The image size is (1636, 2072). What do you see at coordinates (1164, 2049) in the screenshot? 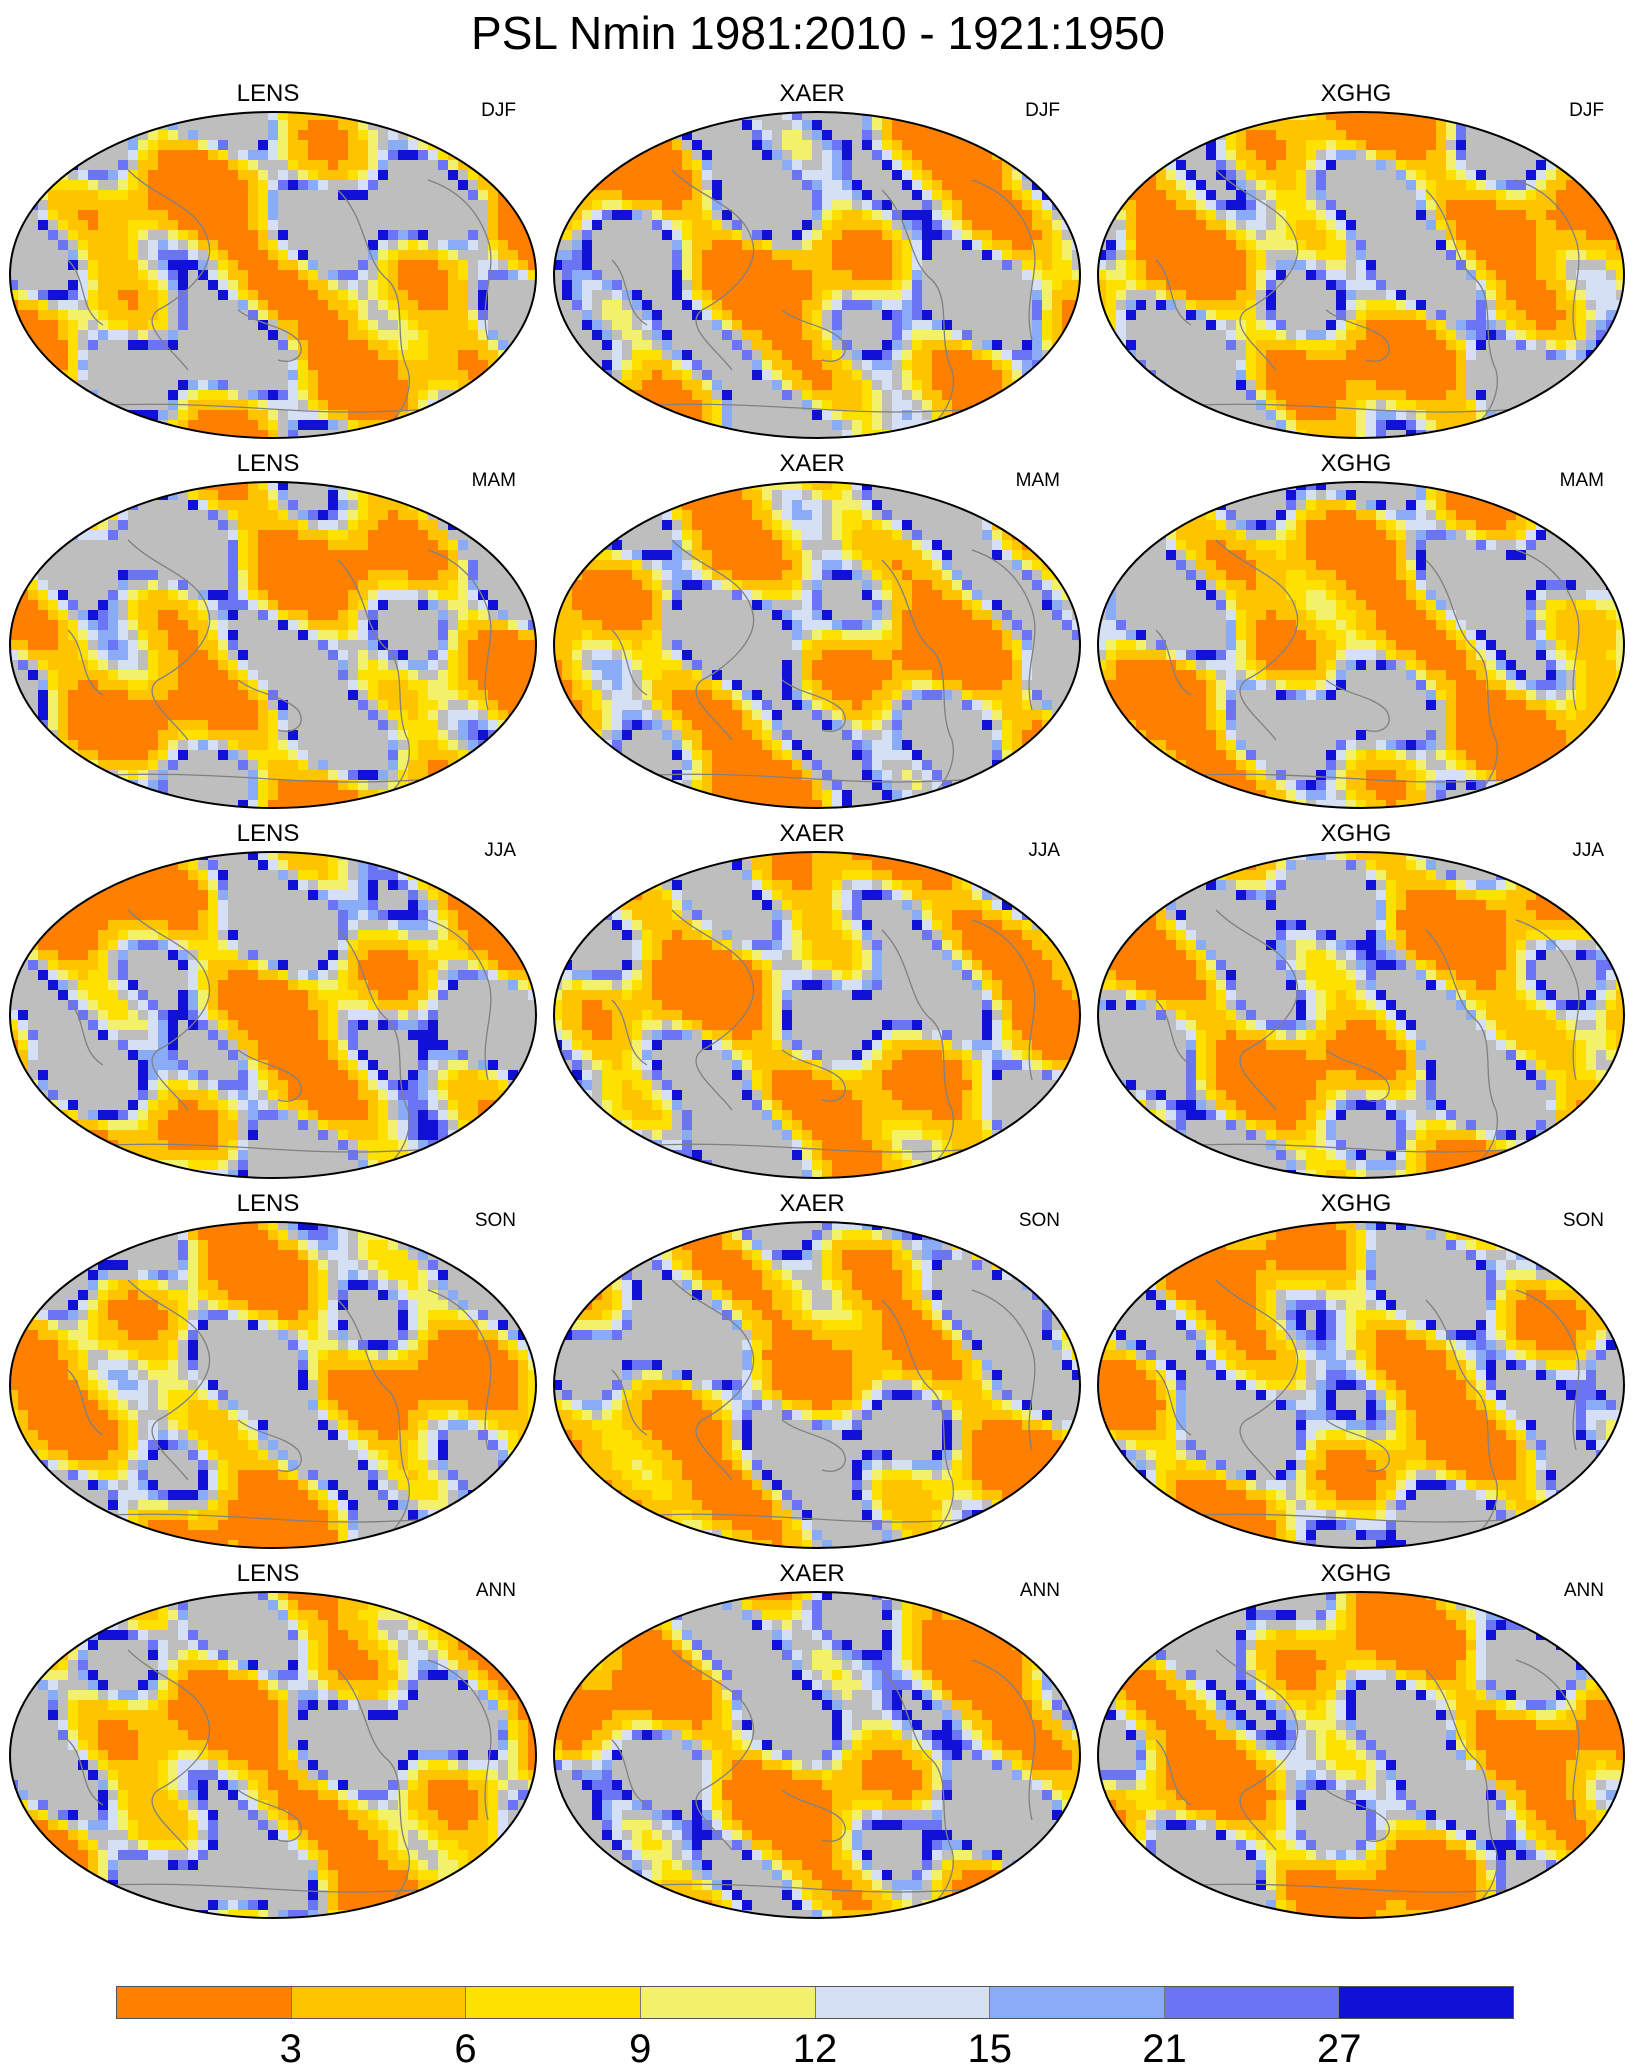
I see `colorbar-tick-label: 21` at bounding box center [1164, 2049].